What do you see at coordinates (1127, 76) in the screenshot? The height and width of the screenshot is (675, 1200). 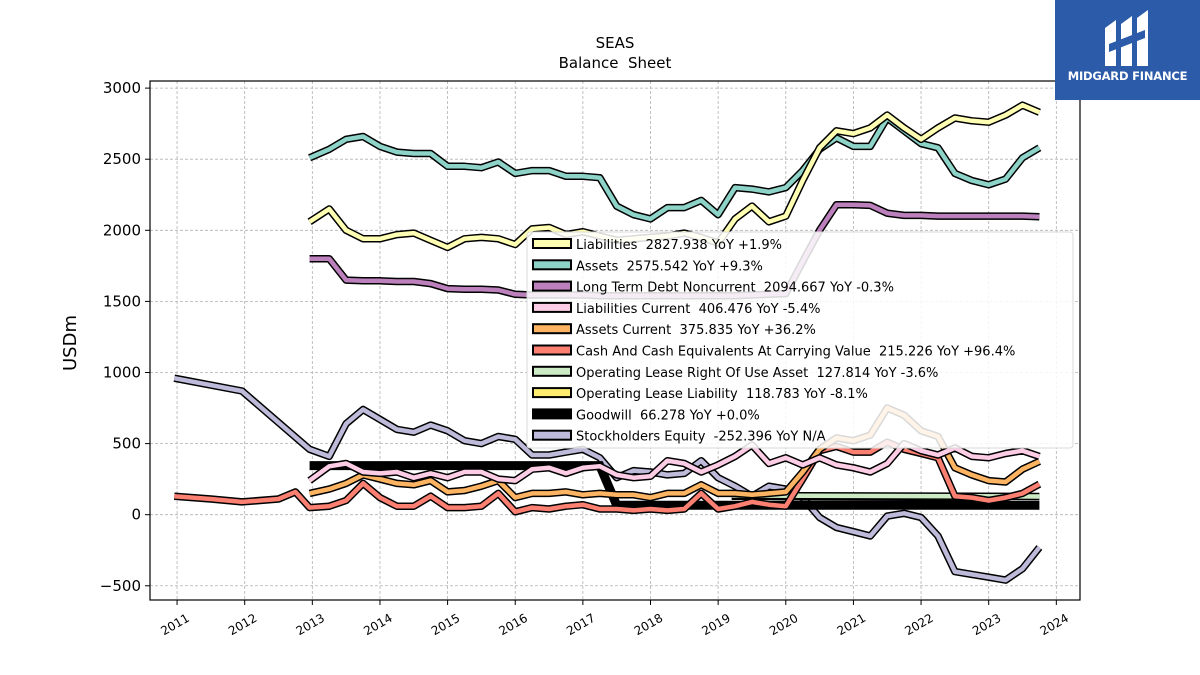 I see `logo-text: MIDGARD FINANCE` at bounding box center [1127, 76].